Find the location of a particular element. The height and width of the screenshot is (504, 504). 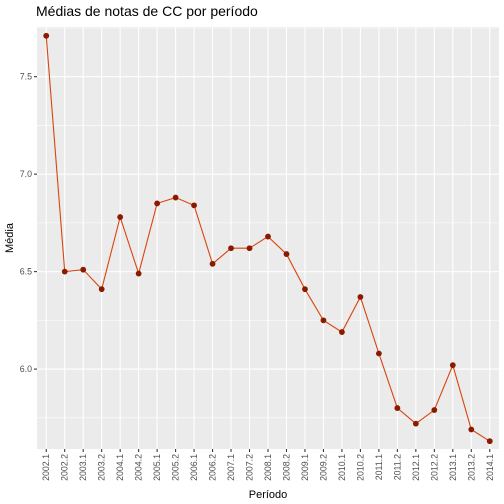

x-tick-label: 2006.1 is located at coordinates (194, 467).